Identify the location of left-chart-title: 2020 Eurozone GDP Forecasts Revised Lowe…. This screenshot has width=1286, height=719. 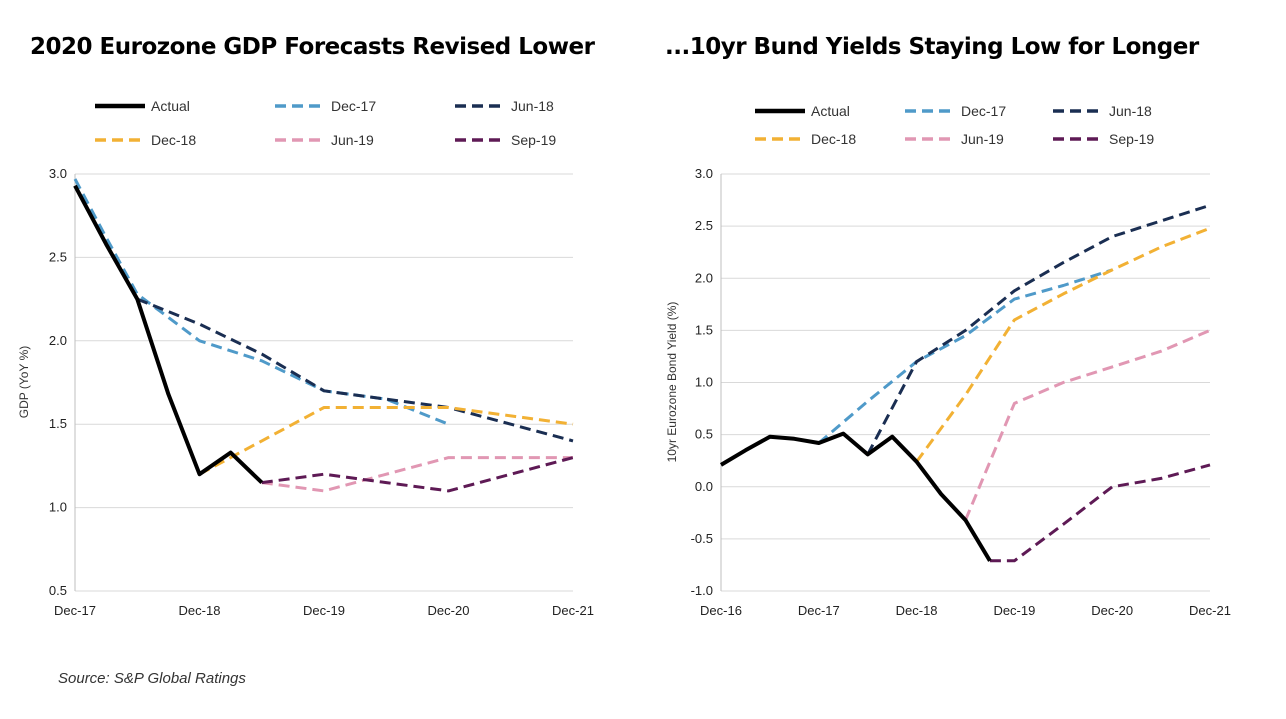
(312, 47).